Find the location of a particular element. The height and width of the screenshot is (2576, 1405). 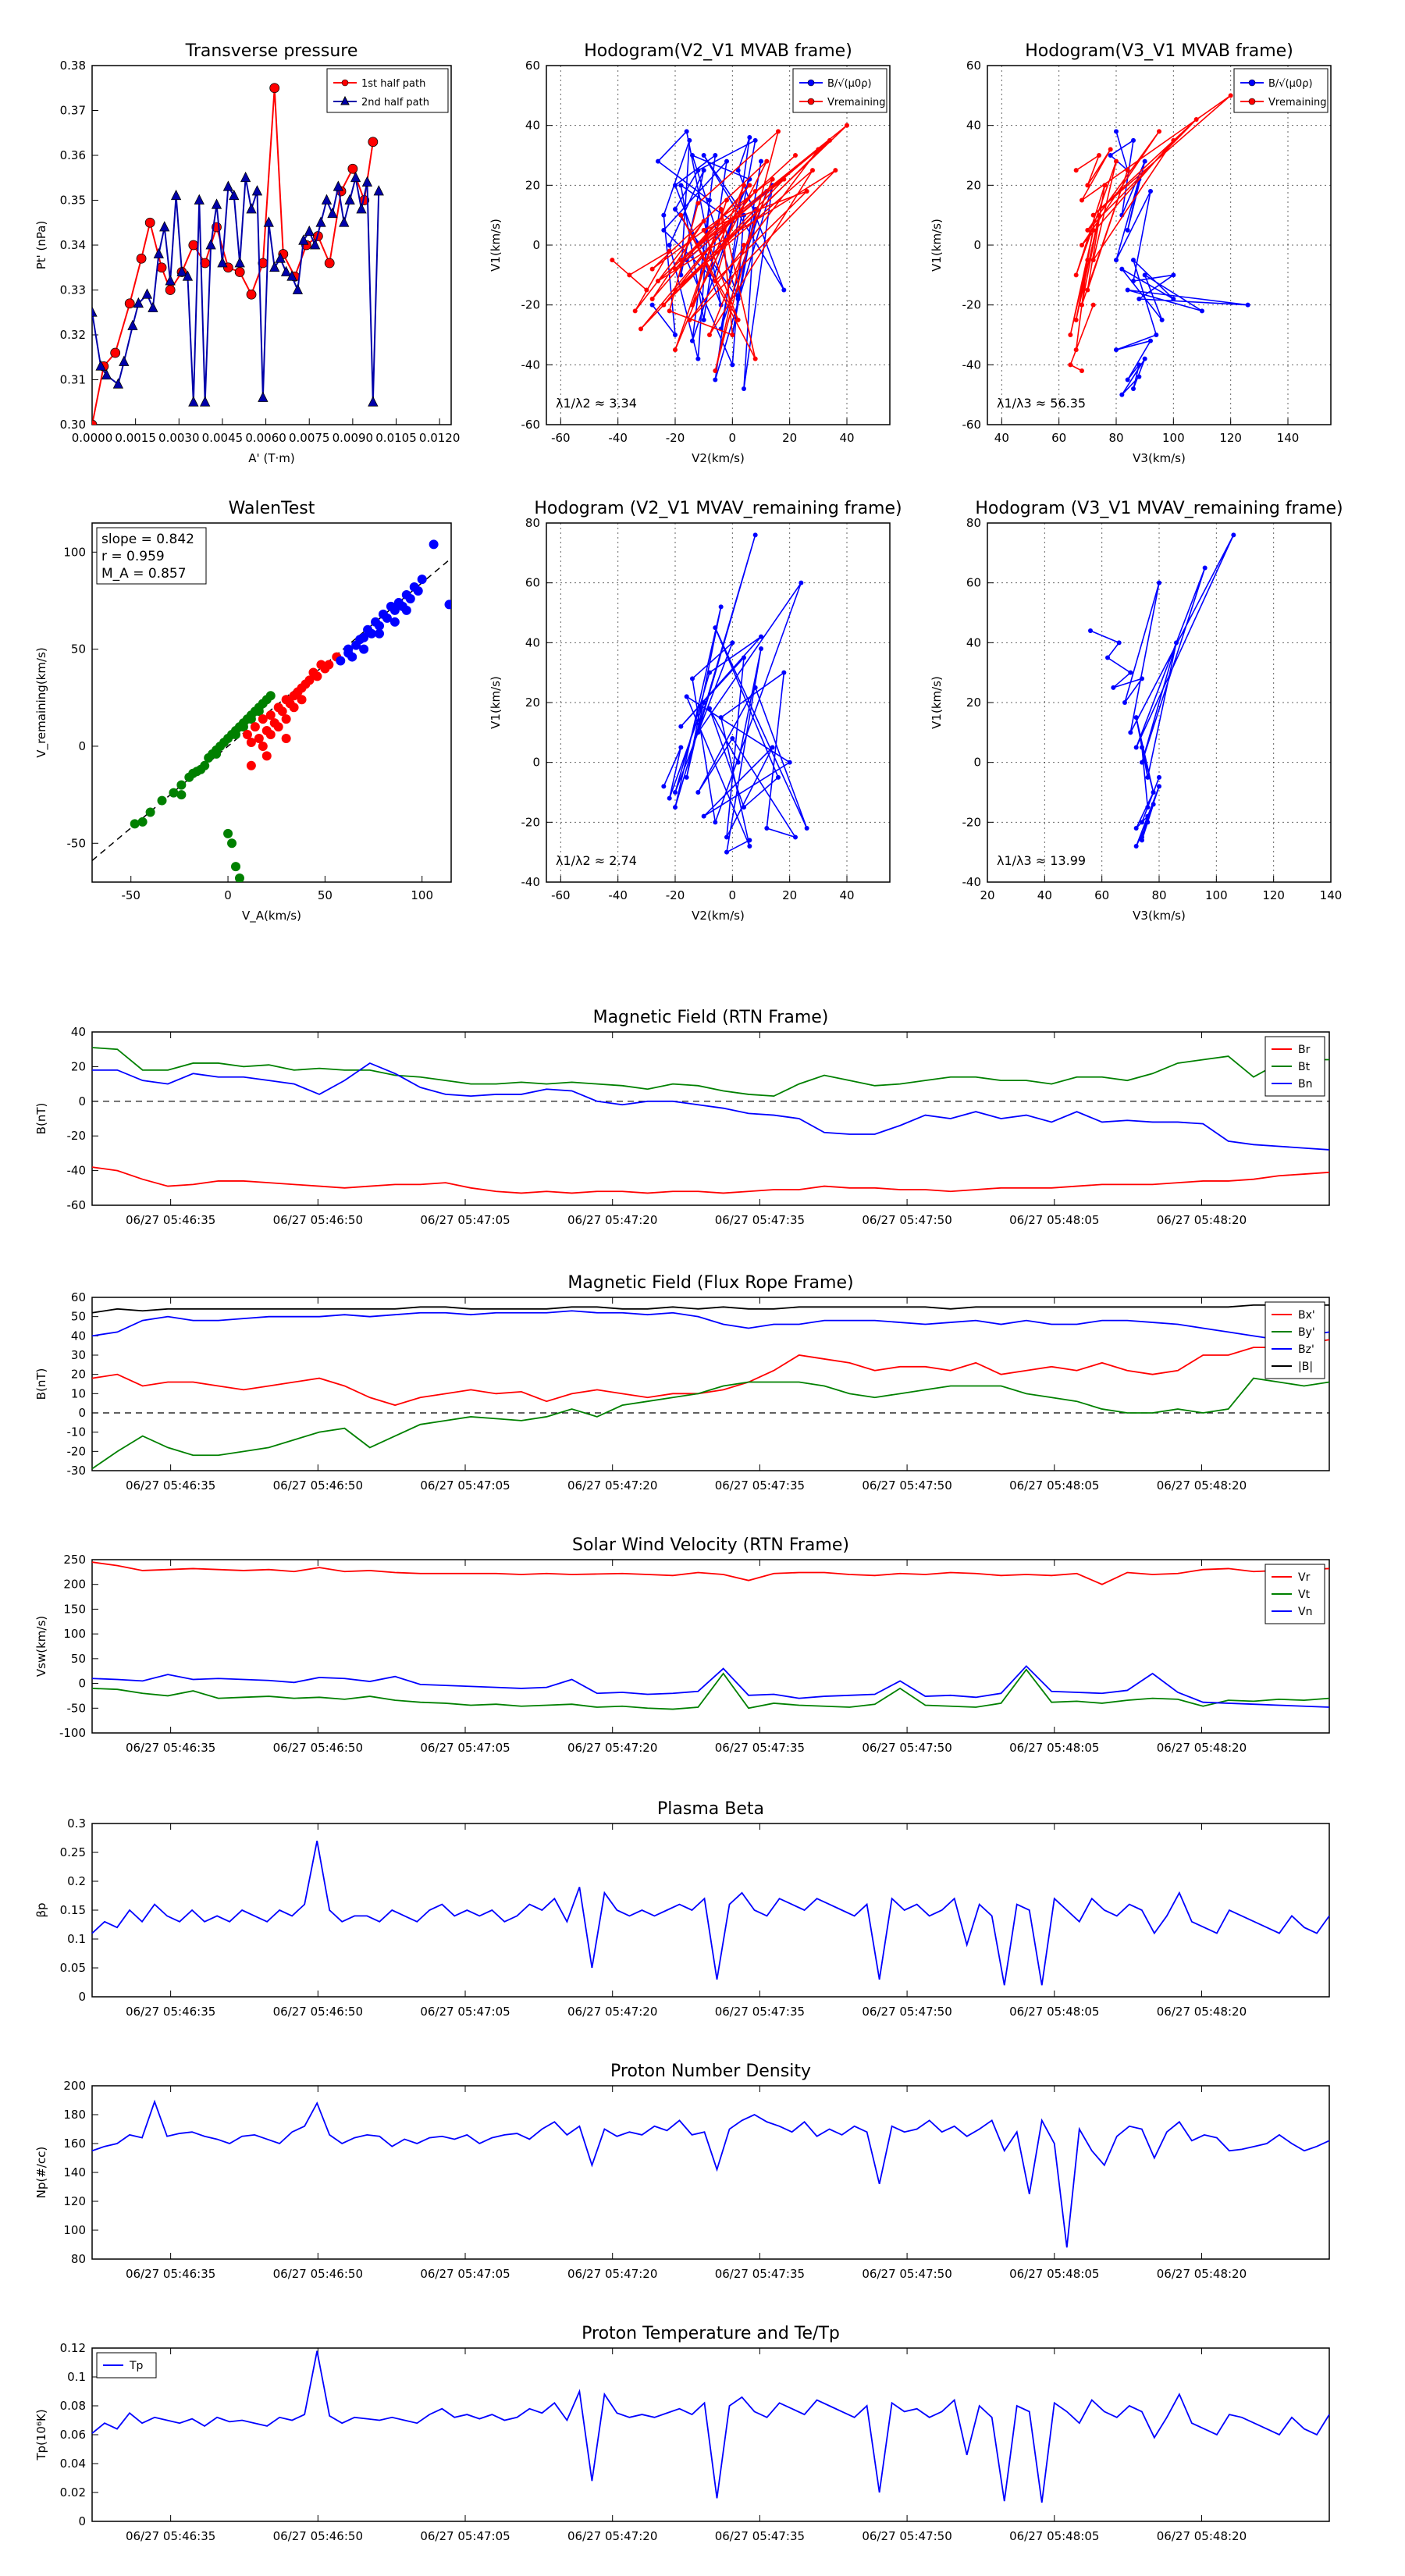

annotation-text: λ1/λ2 ≈ 3.34 is located at coordinates (596, 404).